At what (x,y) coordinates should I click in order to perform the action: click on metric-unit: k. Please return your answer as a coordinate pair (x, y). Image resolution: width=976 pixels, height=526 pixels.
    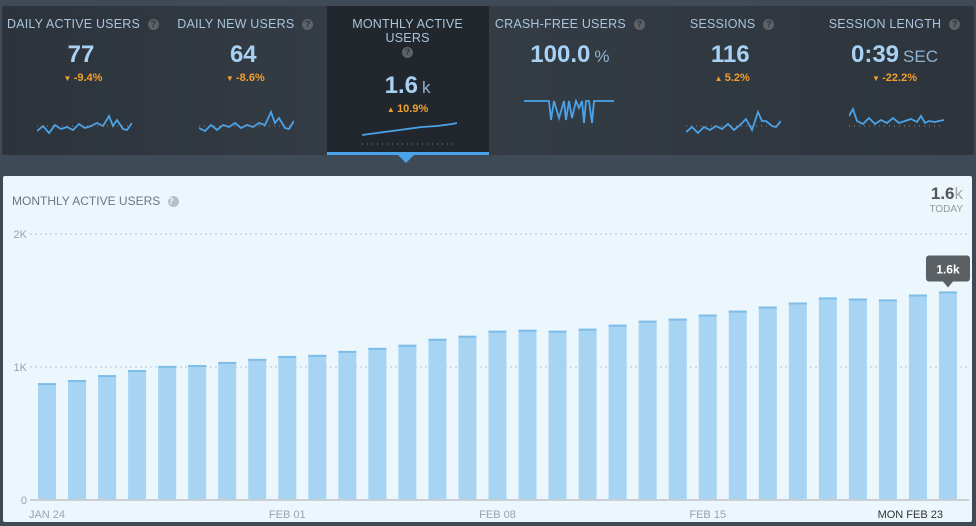
    Looking at the image, I should click on (426, 87).